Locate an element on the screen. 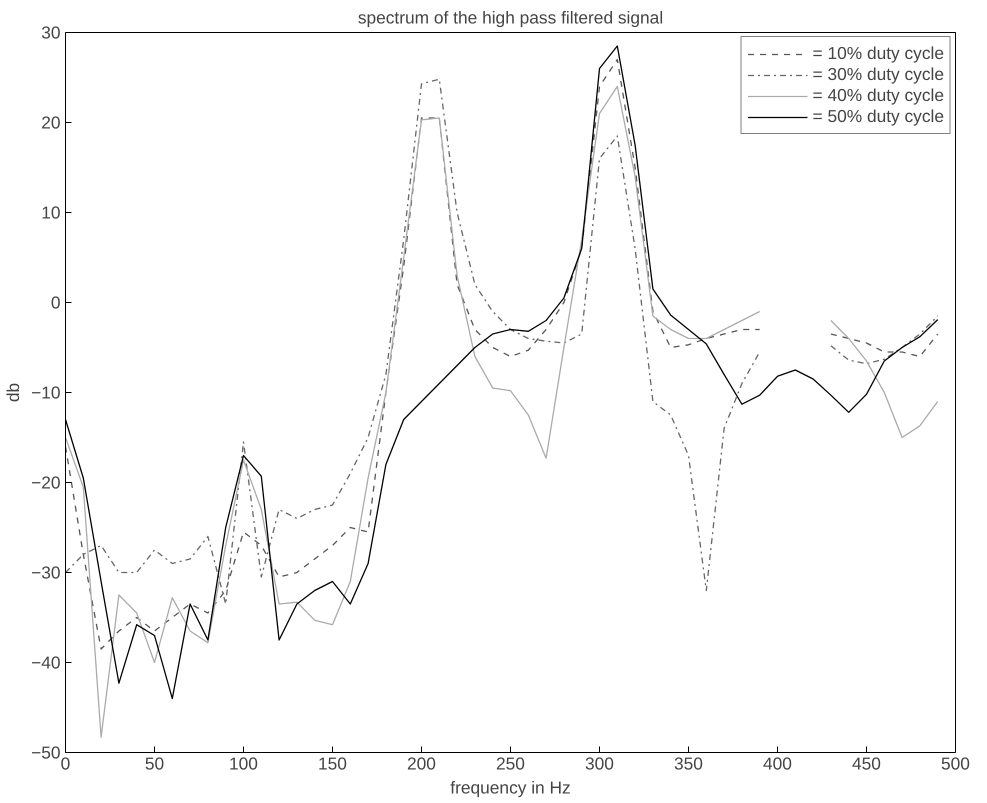  legend-label: = 30% duty cycle is located at coordinates (878, 74).